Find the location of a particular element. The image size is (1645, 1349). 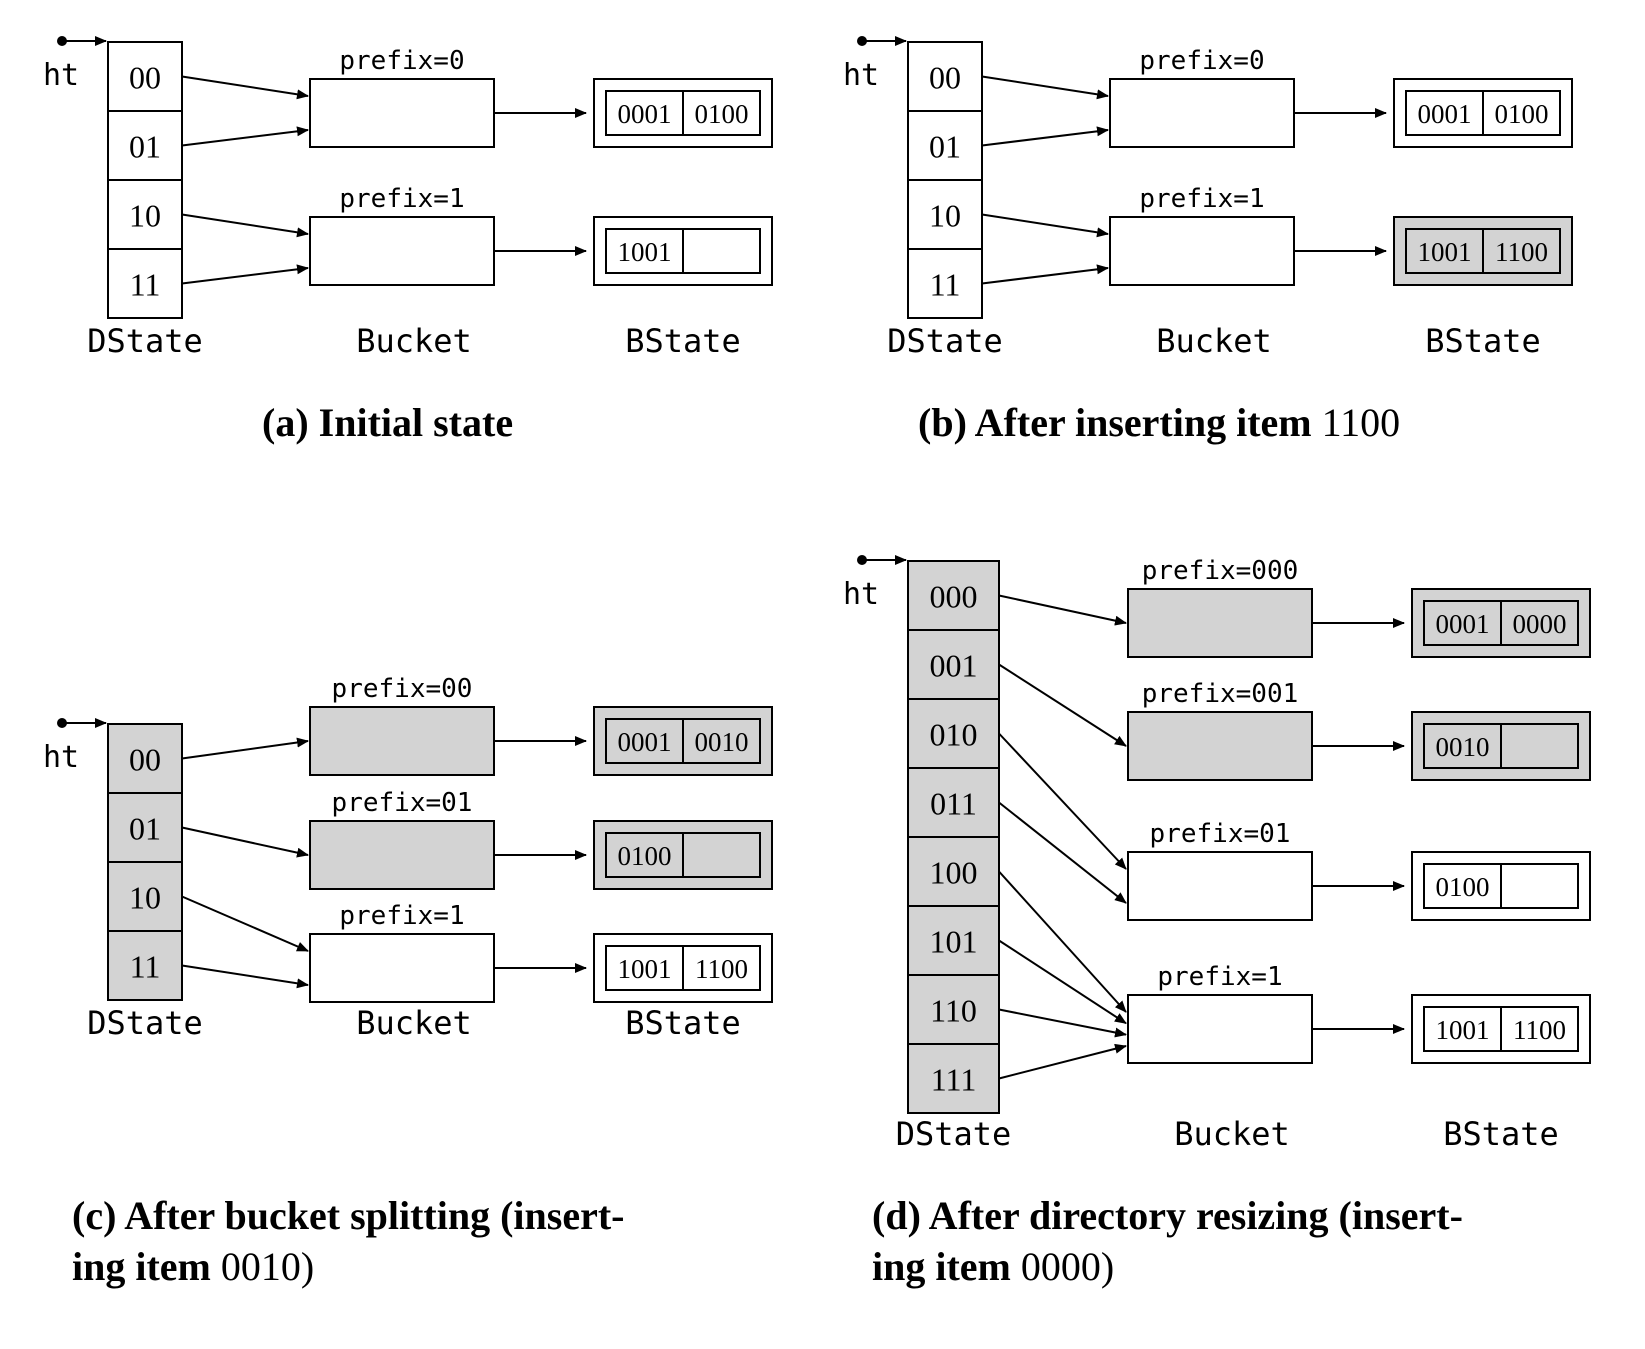

directory-entry-label: 110 is located at coordinates (953, 1011).